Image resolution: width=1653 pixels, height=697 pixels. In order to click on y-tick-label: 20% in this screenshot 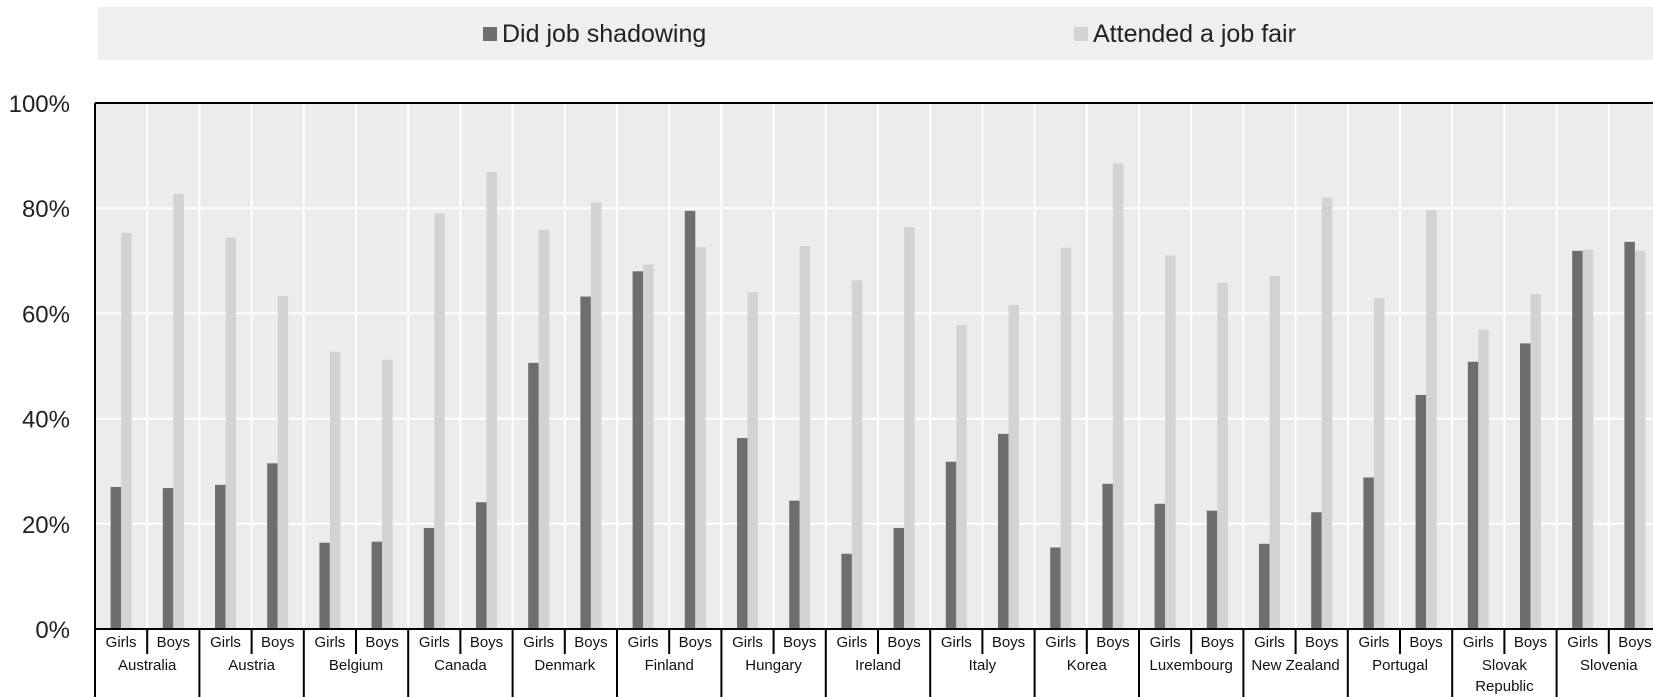, I will do `click(46, 525)`.